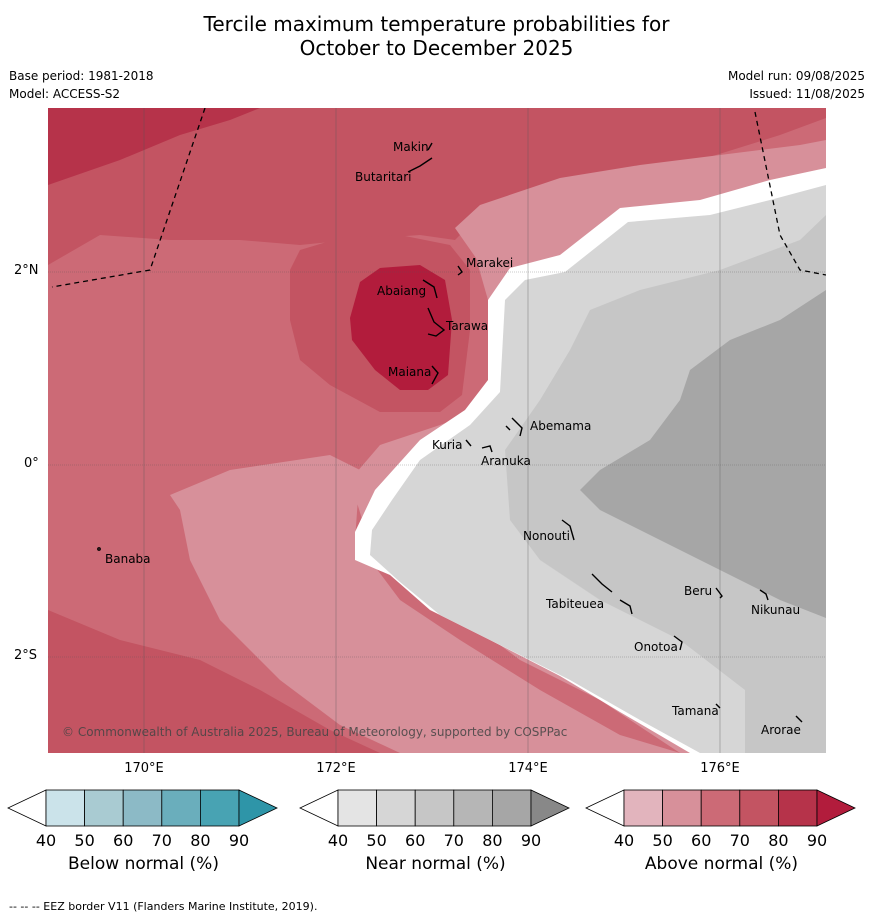 Image resolution: width=873 pixels, height=919 pixels. I want to click on issued-date: Issued: 11/08/2025, so click(807, 94).